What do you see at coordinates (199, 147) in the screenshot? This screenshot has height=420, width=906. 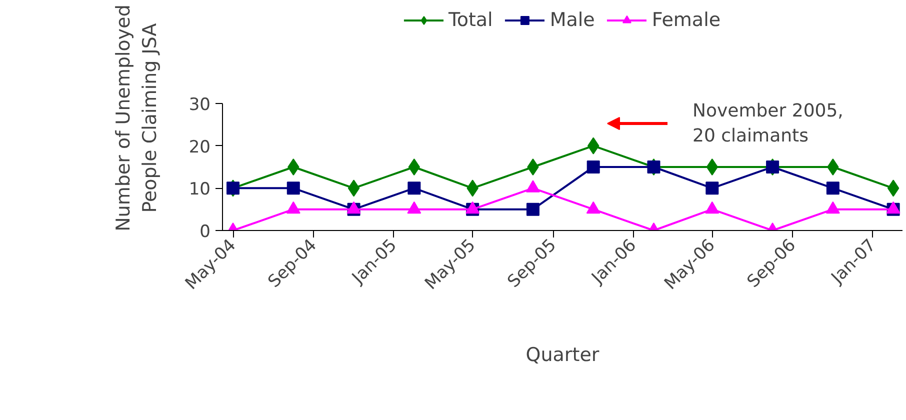 I see `y-tick-label: 20` at bounding box center [199, 147].